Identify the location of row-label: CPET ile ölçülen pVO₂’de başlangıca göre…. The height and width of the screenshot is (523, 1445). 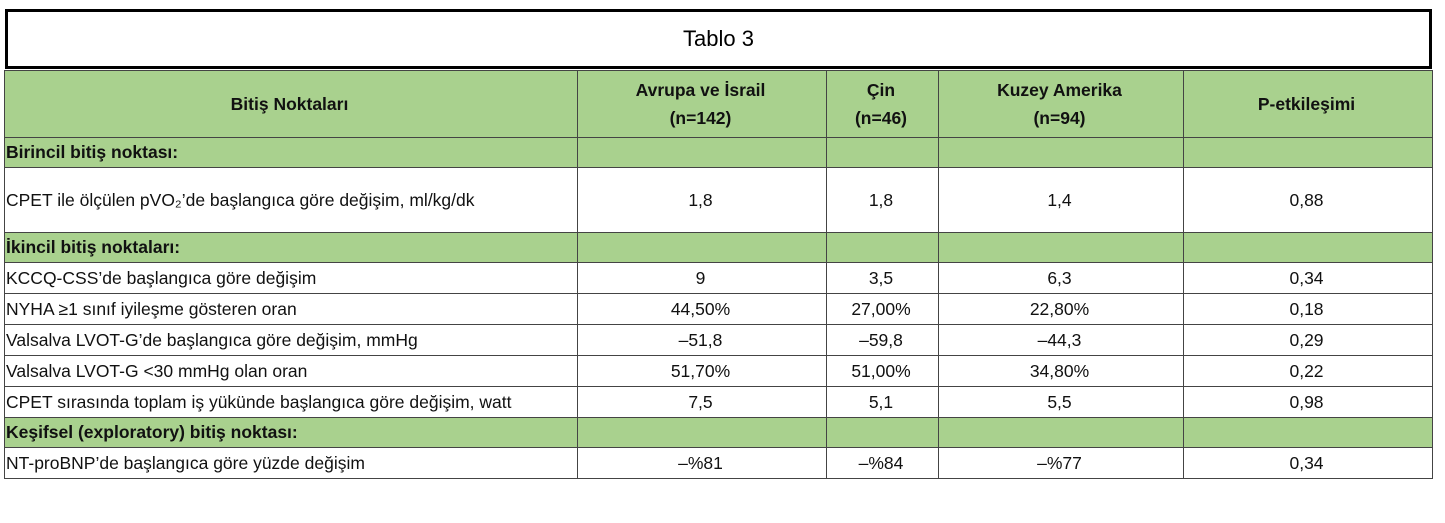
(291, 200).